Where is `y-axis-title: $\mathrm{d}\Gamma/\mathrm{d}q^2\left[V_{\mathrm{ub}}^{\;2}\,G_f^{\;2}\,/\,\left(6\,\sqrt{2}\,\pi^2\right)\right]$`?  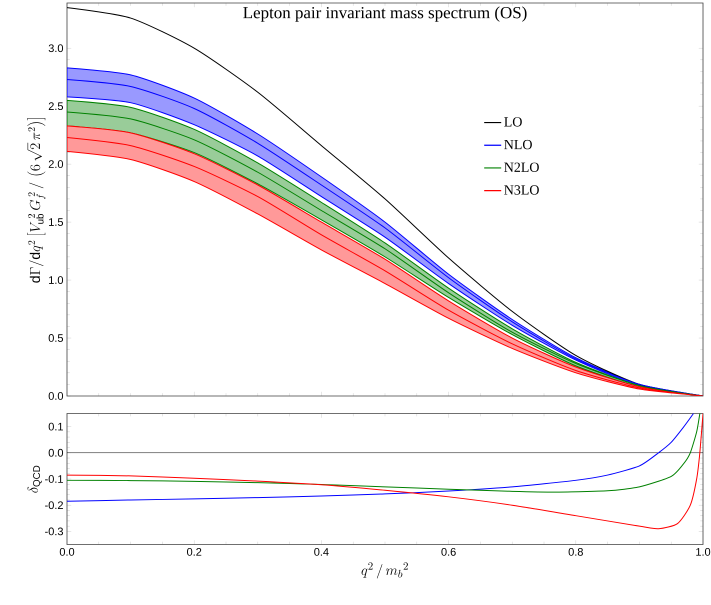
y-axis-title: $\mathrm{d}\Gamma/\mathrm{d}q^2\left[V_{\mathrm{ub}}^{\;2}\,G_f^{\;2}\,/\,\left(6\,\sqrt{2}\,\pi^2\right)\right]$ is located at coordinates (36, 200).